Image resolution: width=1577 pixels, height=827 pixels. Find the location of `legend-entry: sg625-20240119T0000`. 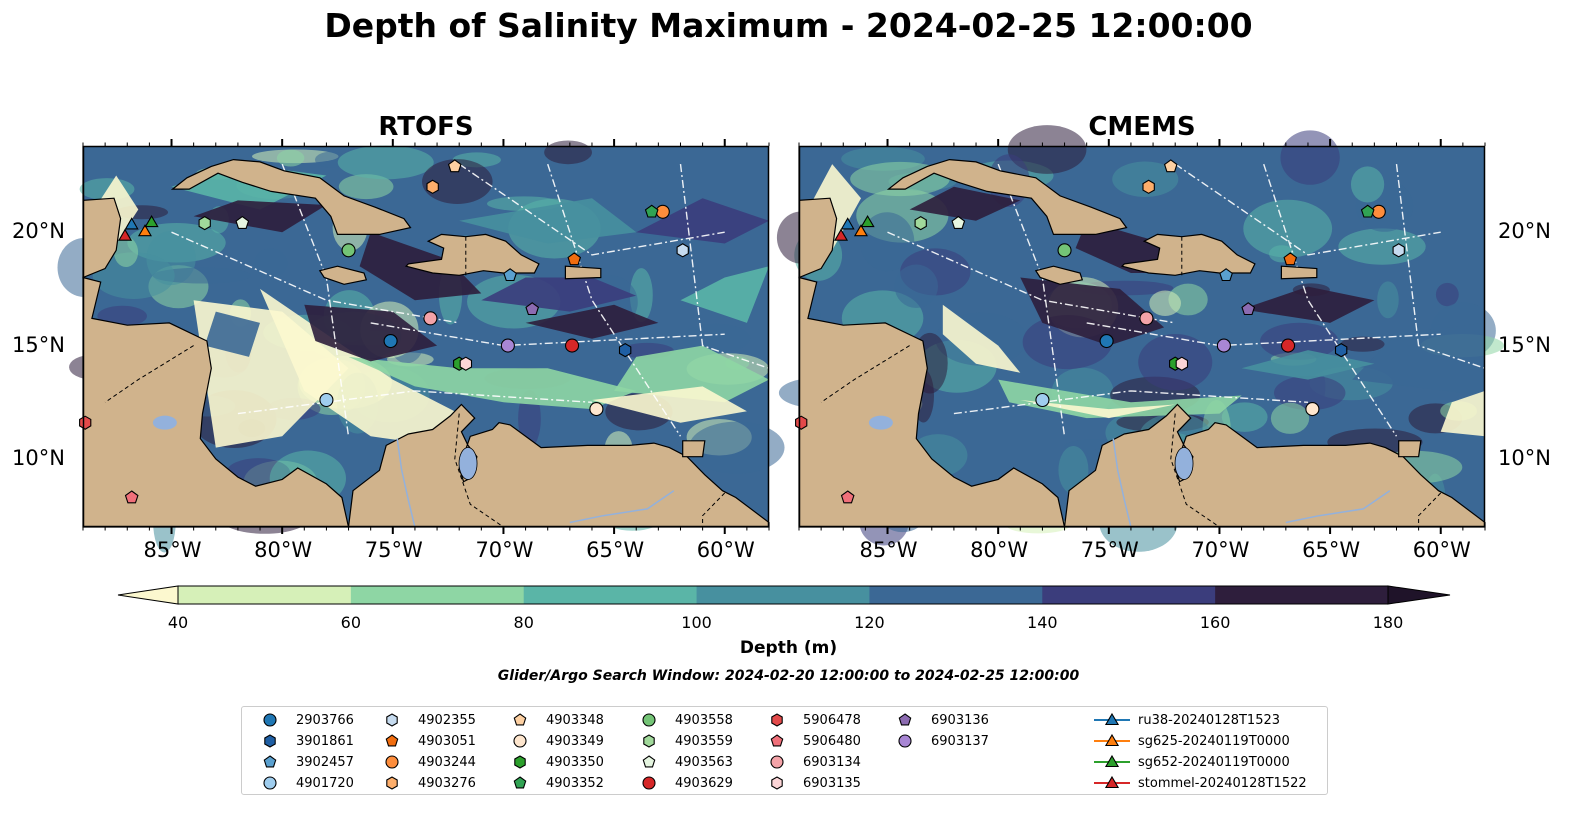

legend-entry: sg625-20240119T0000 is located at coordinates (1191, 741).